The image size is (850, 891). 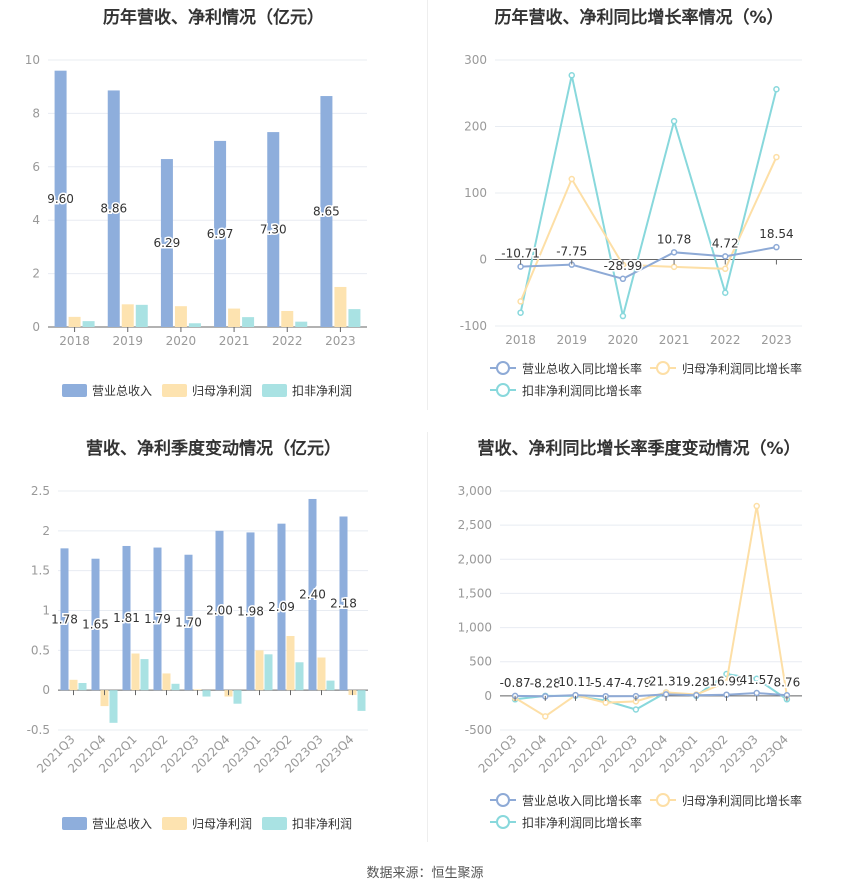 What do you see at coordinates (776, 234) in the screenshot?
I see `data-label: 18.54` at bounding box center [776, 234].